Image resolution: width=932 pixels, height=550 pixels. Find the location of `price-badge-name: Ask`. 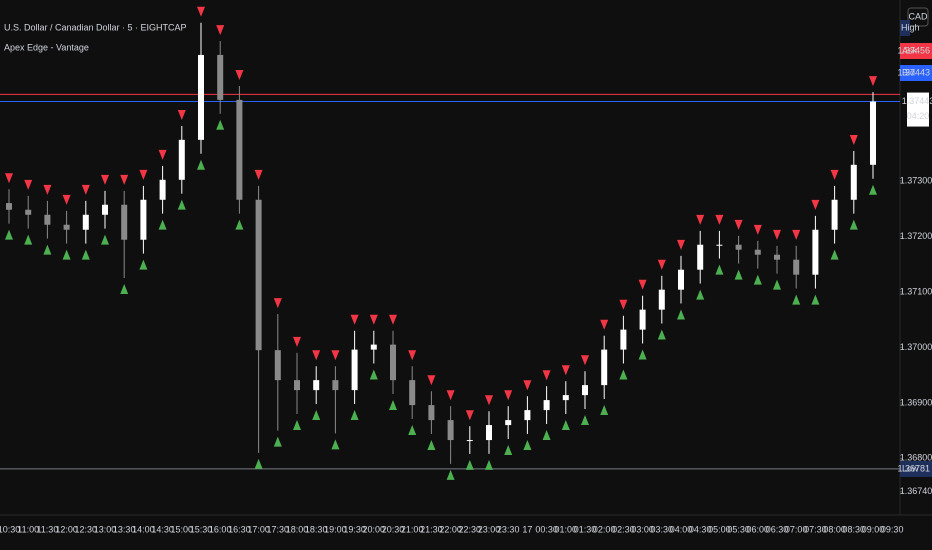

price-badge-name: Ask is located at coordinates (910, 50).